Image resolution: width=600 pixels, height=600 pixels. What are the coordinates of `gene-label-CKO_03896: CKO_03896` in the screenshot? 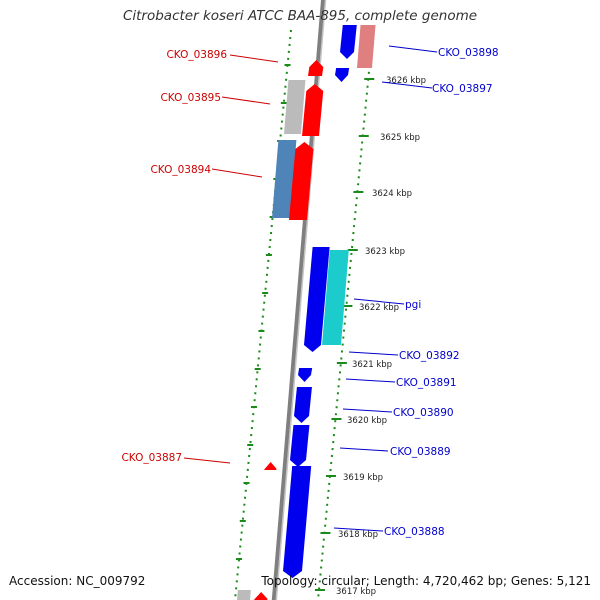 It's located at (196, 55).